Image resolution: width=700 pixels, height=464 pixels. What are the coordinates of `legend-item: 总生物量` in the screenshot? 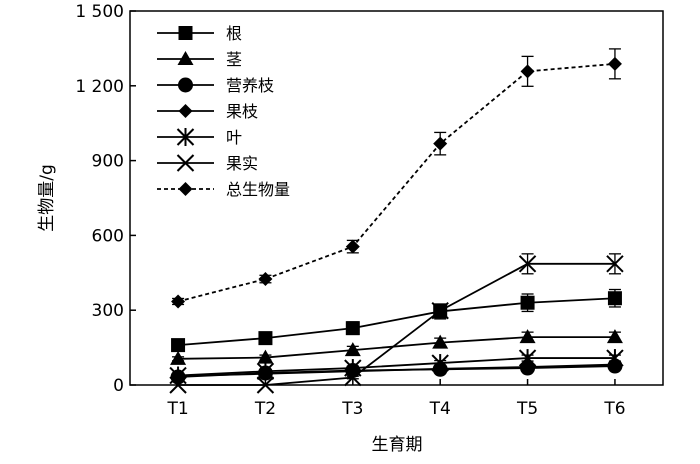 It's located at (223, 189).